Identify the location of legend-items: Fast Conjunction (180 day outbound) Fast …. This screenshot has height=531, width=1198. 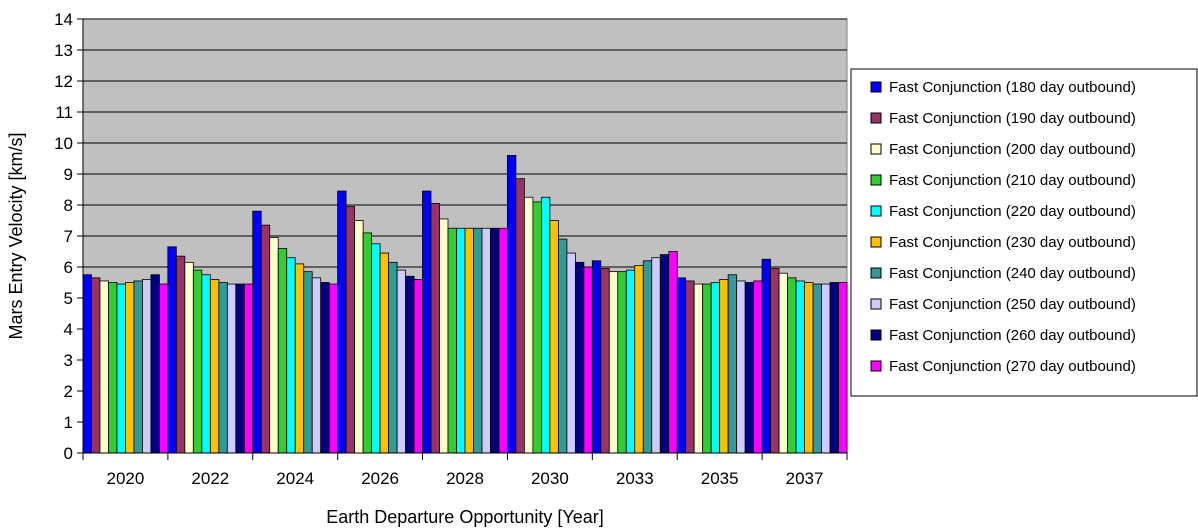
(1003, 227).